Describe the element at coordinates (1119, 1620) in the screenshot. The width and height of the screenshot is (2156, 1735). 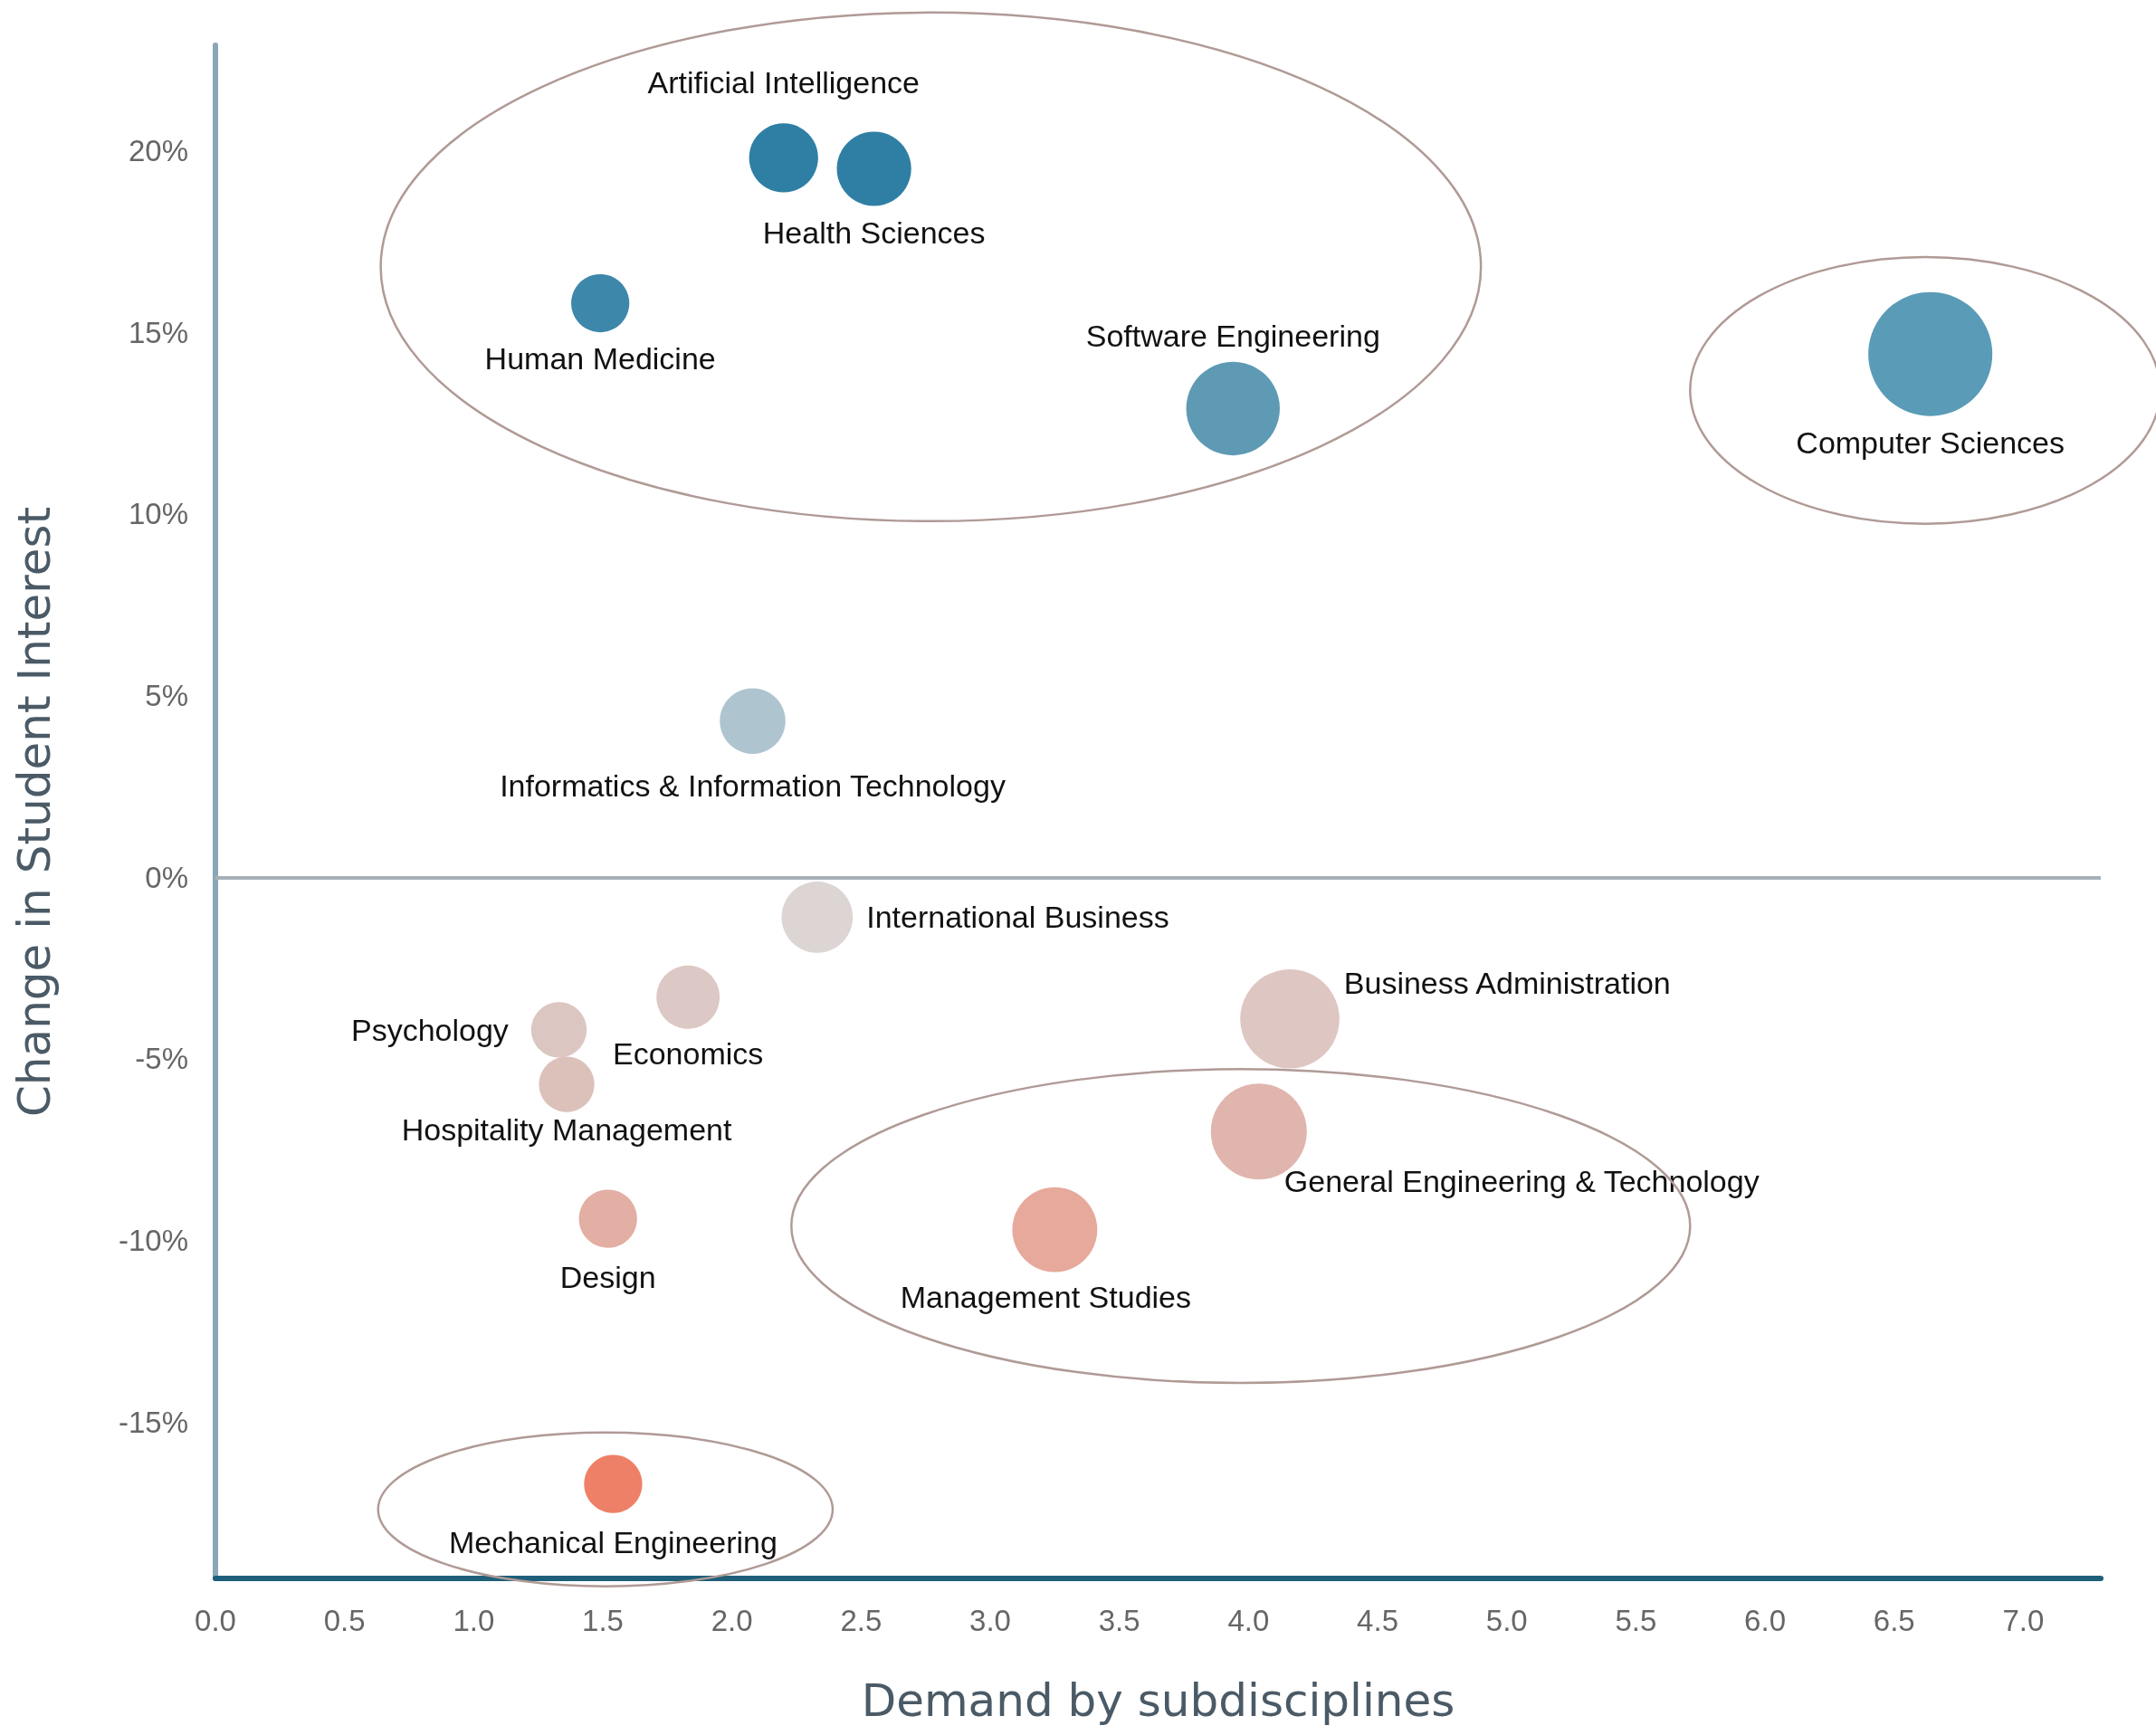
I see `x-tick-label: 3.5` at that location.